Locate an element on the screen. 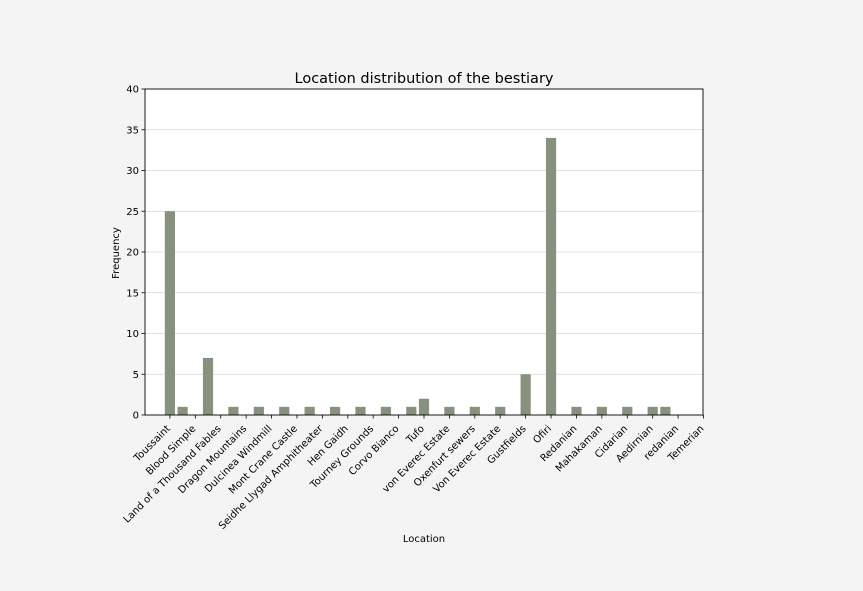 This screenshot has height=591, width=863. x-tick-label: Land of a Thousand Fables is located at coordinates (173, 474).